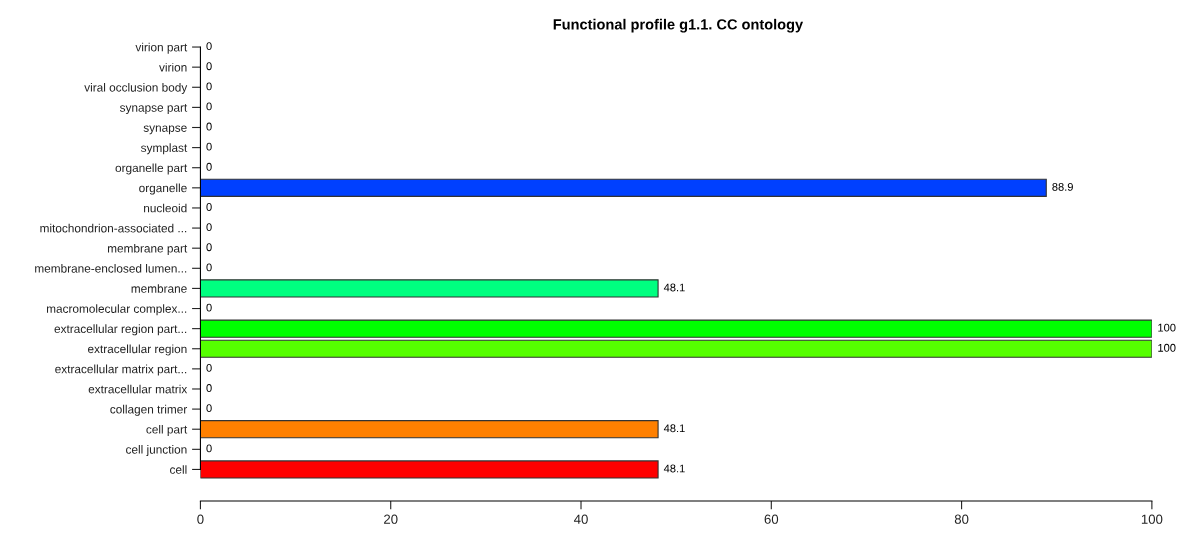 The width and height of the screenshot is (1179, 538). Describe the element at coordinates (167, 430) in the screenshot. I see `y-tick-label: cell part` at that location.